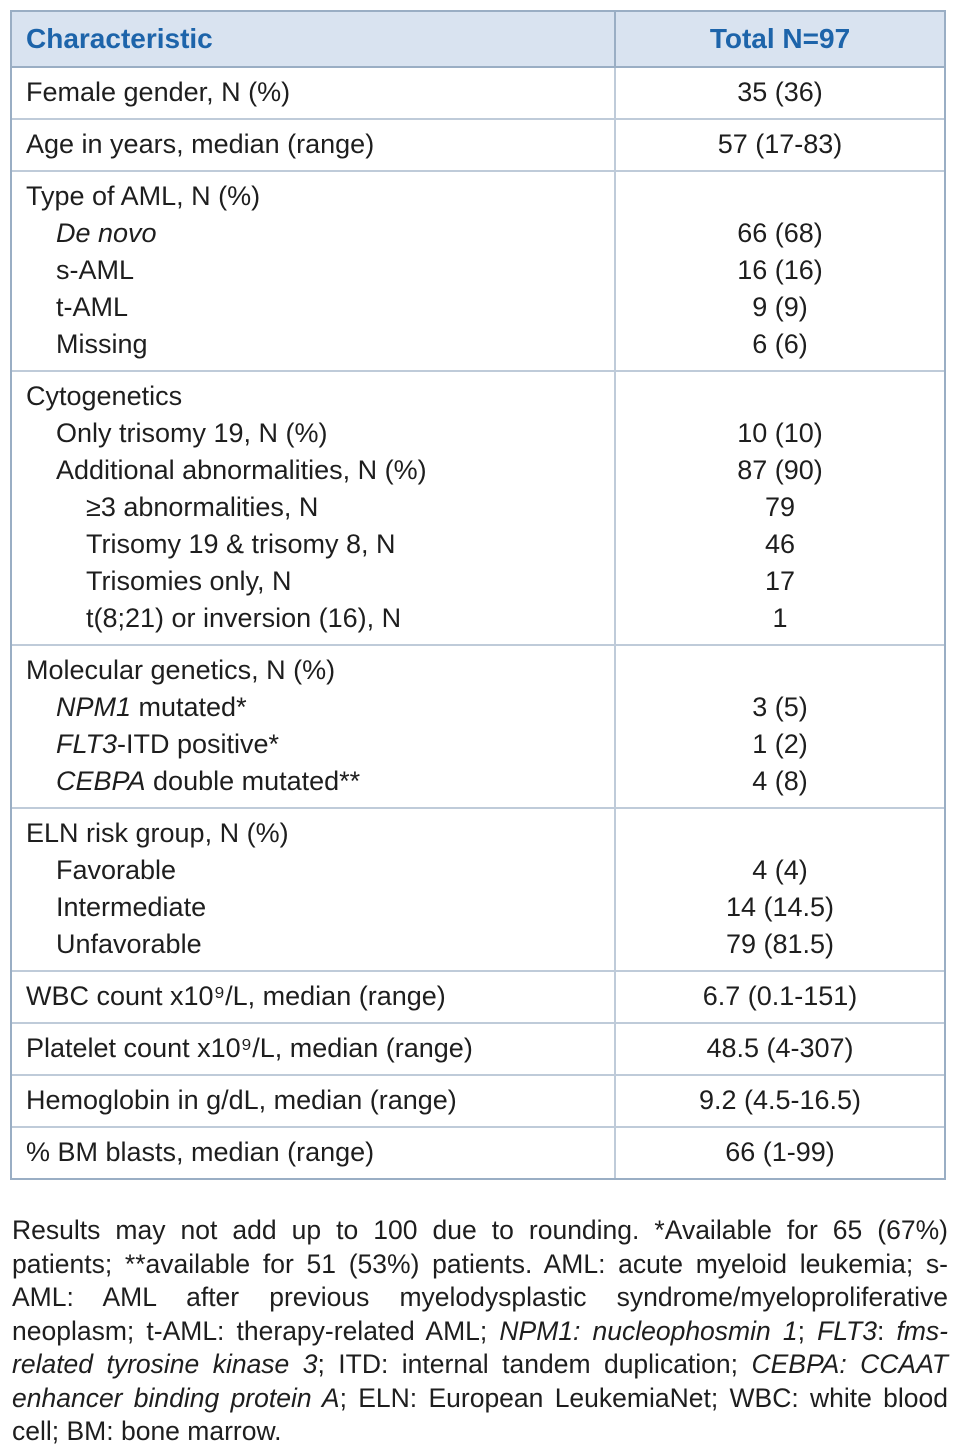 This screenshot has width=956, height=1449. What do you see at coordinates (202, 507) in the screenshot?
I see `text: ≥3 abnormalities, N` at bounding box center [202, 507].